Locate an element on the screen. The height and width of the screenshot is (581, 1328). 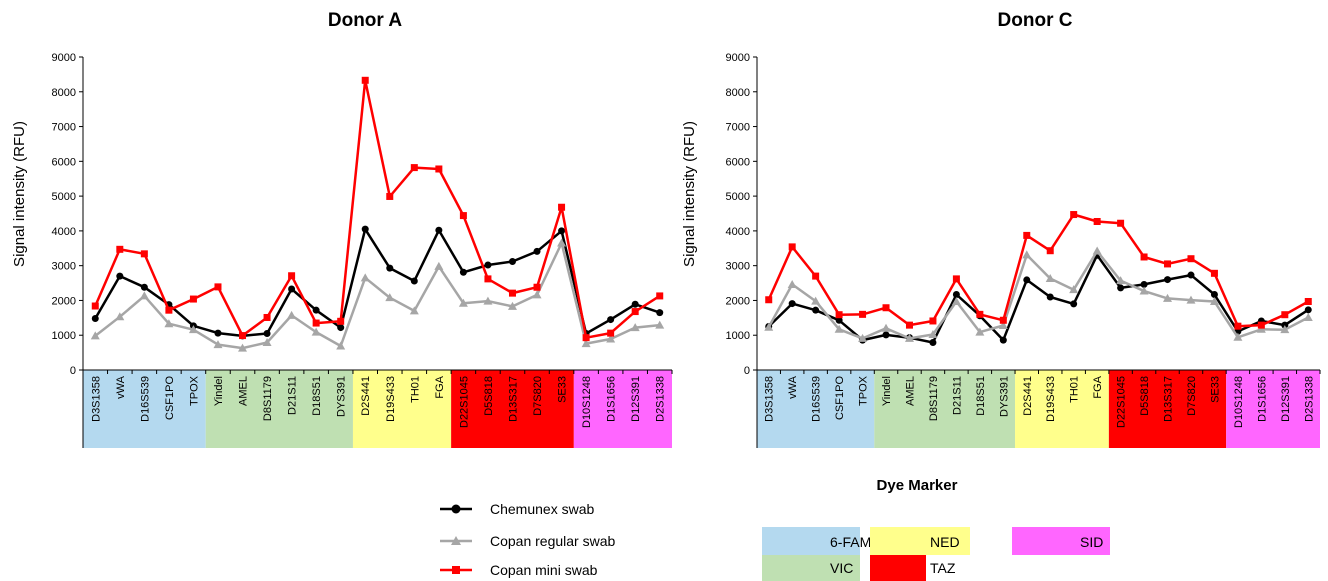
x-tick-label-tpox-donor-c: TPOX is located at coordinates (864, 390).